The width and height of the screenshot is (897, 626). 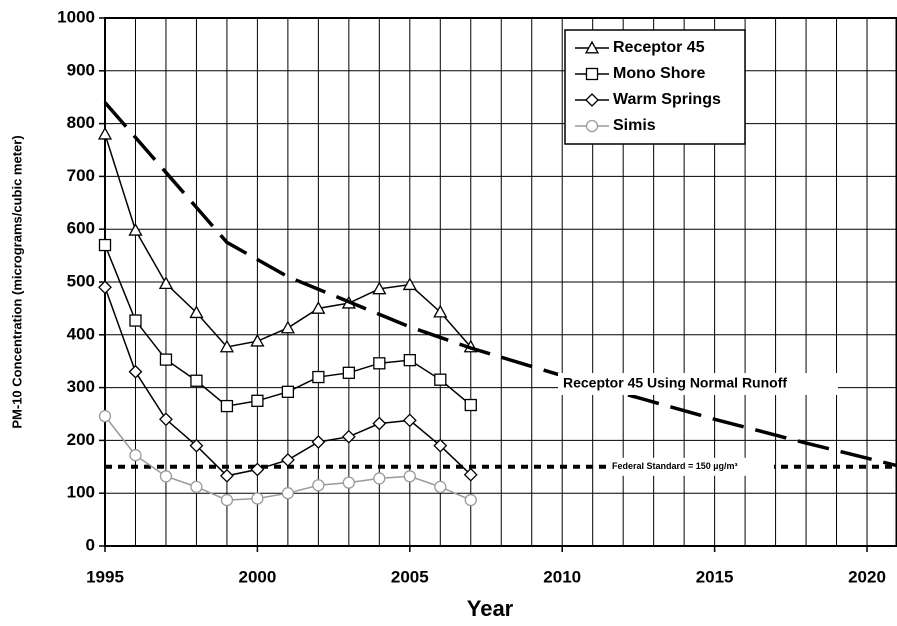 I want to click on series-label: Receptor 45 Using Normal Runoff, so click(x=675, y=383).